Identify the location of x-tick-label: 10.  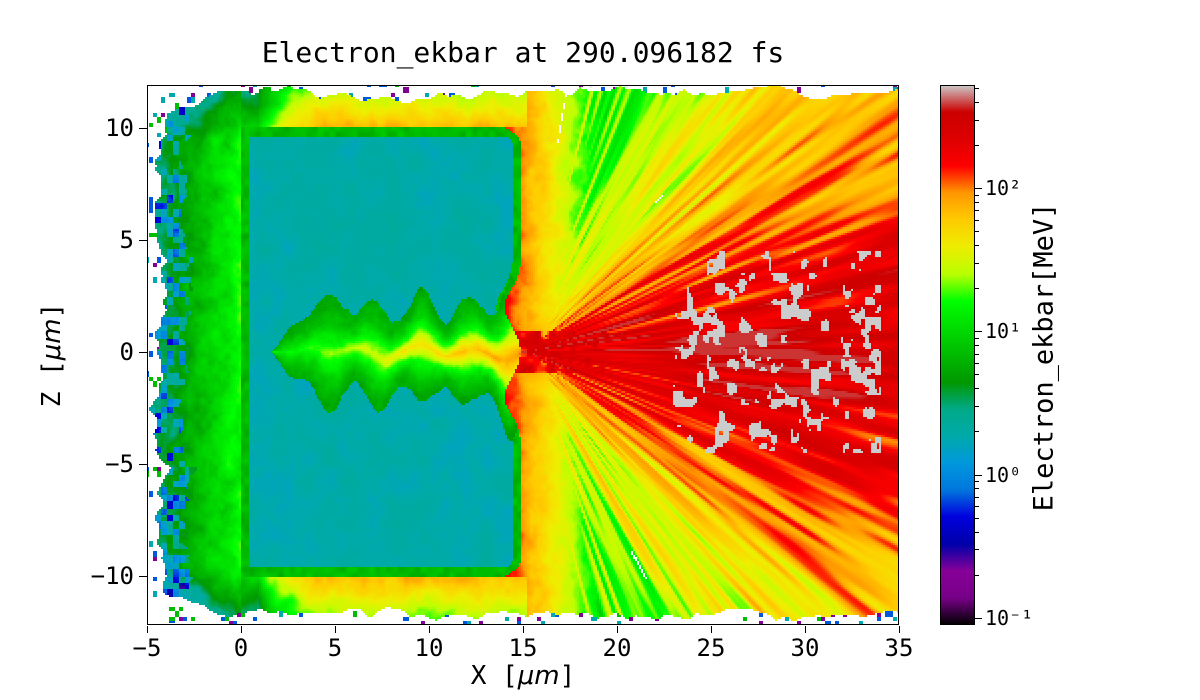
(429, 648).